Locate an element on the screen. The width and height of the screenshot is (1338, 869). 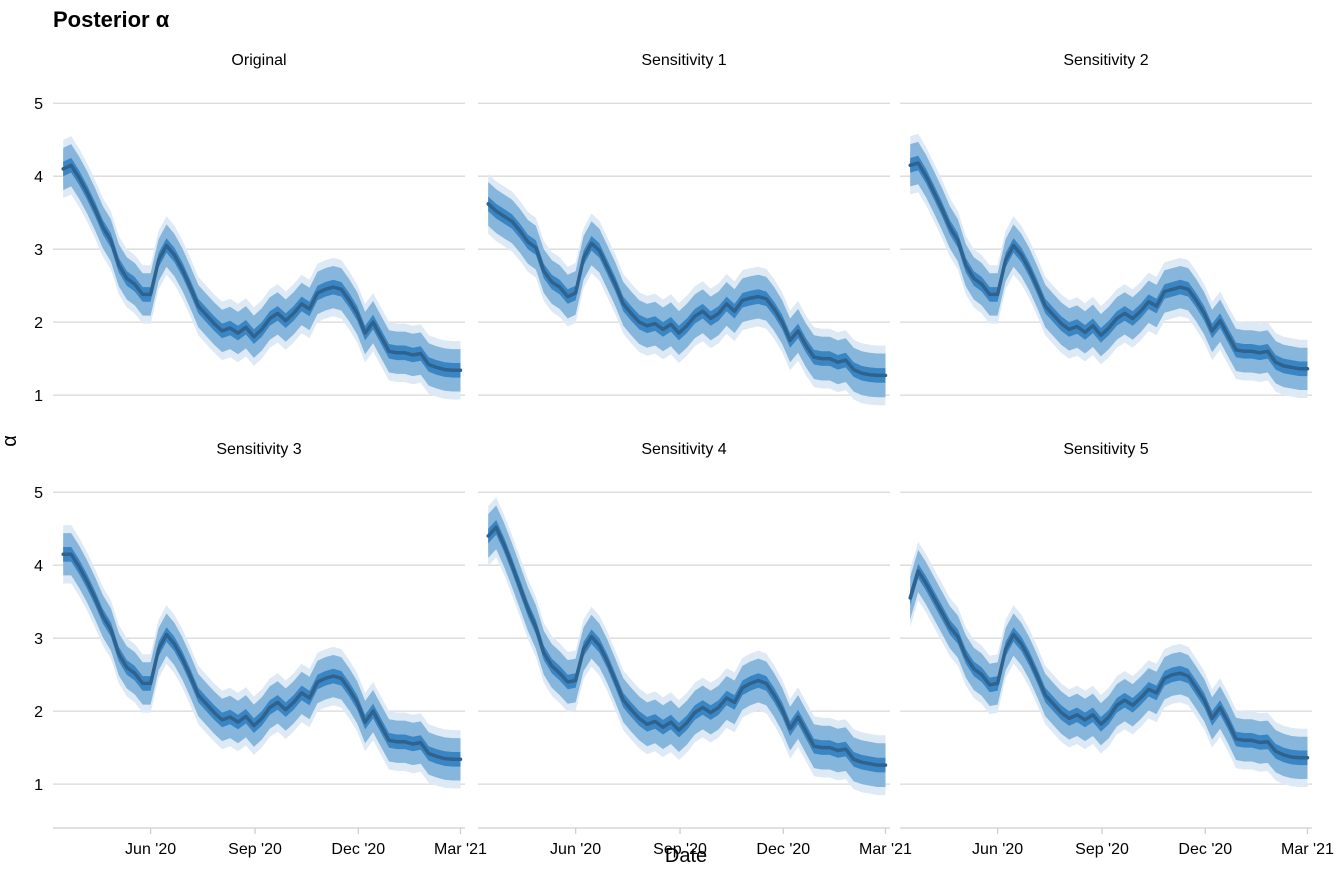
panel-title: Sensitivity 4 is located at coordinates (683, 449).